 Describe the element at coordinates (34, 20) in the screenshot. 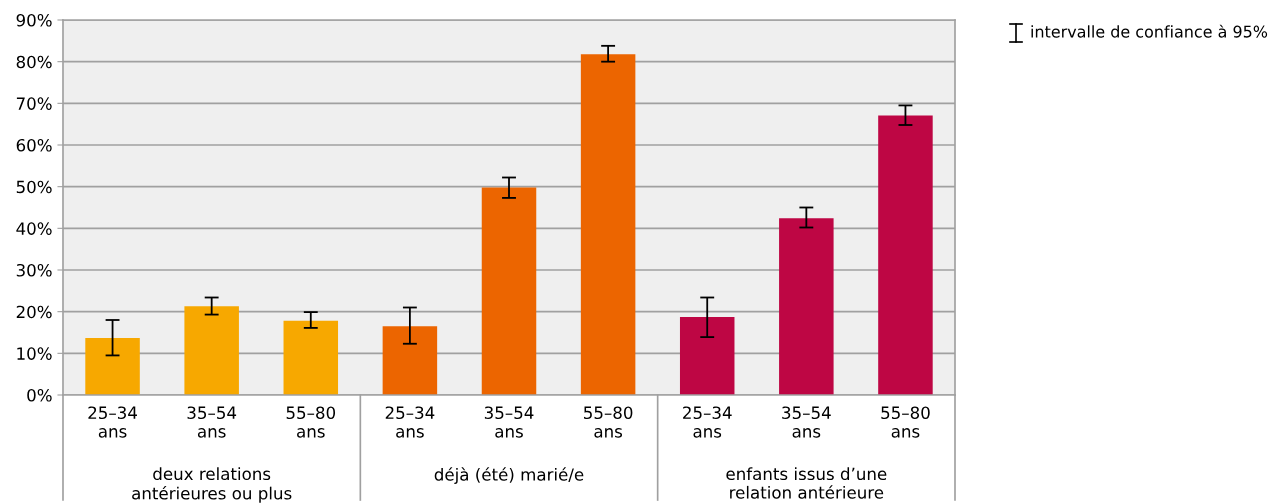

I see `y-tick-label: 90%` at that location.